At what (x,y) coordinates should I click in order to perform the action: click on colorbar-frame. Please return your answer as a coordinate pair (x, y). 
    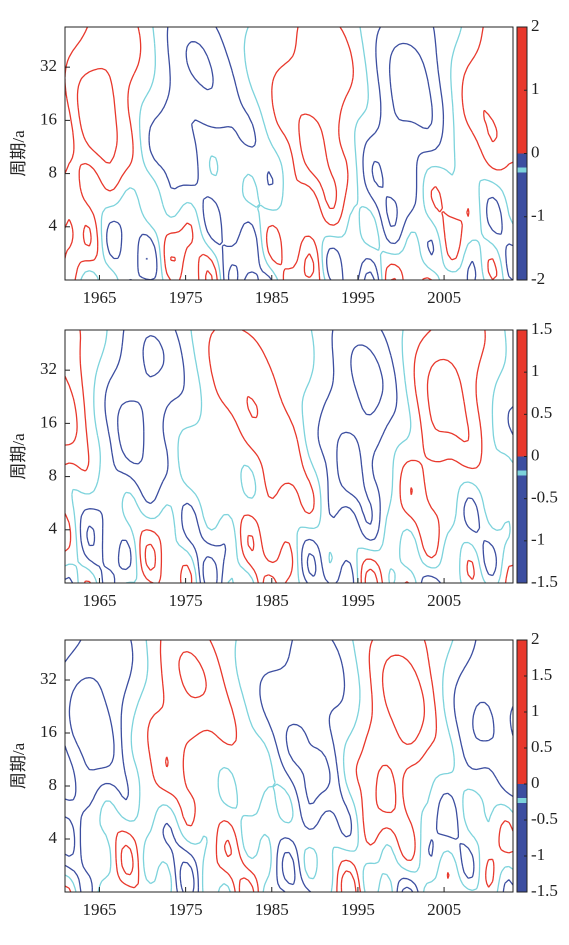
    Looking at the image, I should click on (522, 766).